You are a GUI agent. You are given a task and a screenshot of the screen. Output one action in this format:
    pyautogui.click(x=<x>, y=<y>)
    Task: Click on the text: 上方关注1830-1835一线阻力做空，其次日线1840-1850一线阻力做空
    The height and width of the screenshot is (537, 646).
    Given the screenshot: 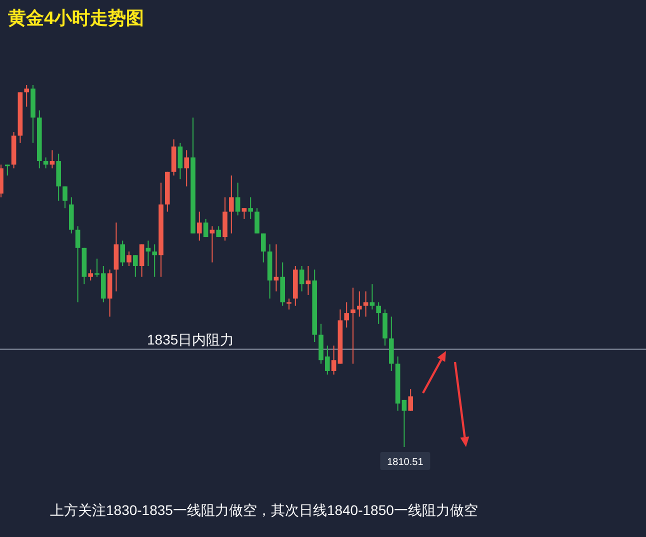 What is the action you would take?
    pyautogui.click(x=264, y=510)
    